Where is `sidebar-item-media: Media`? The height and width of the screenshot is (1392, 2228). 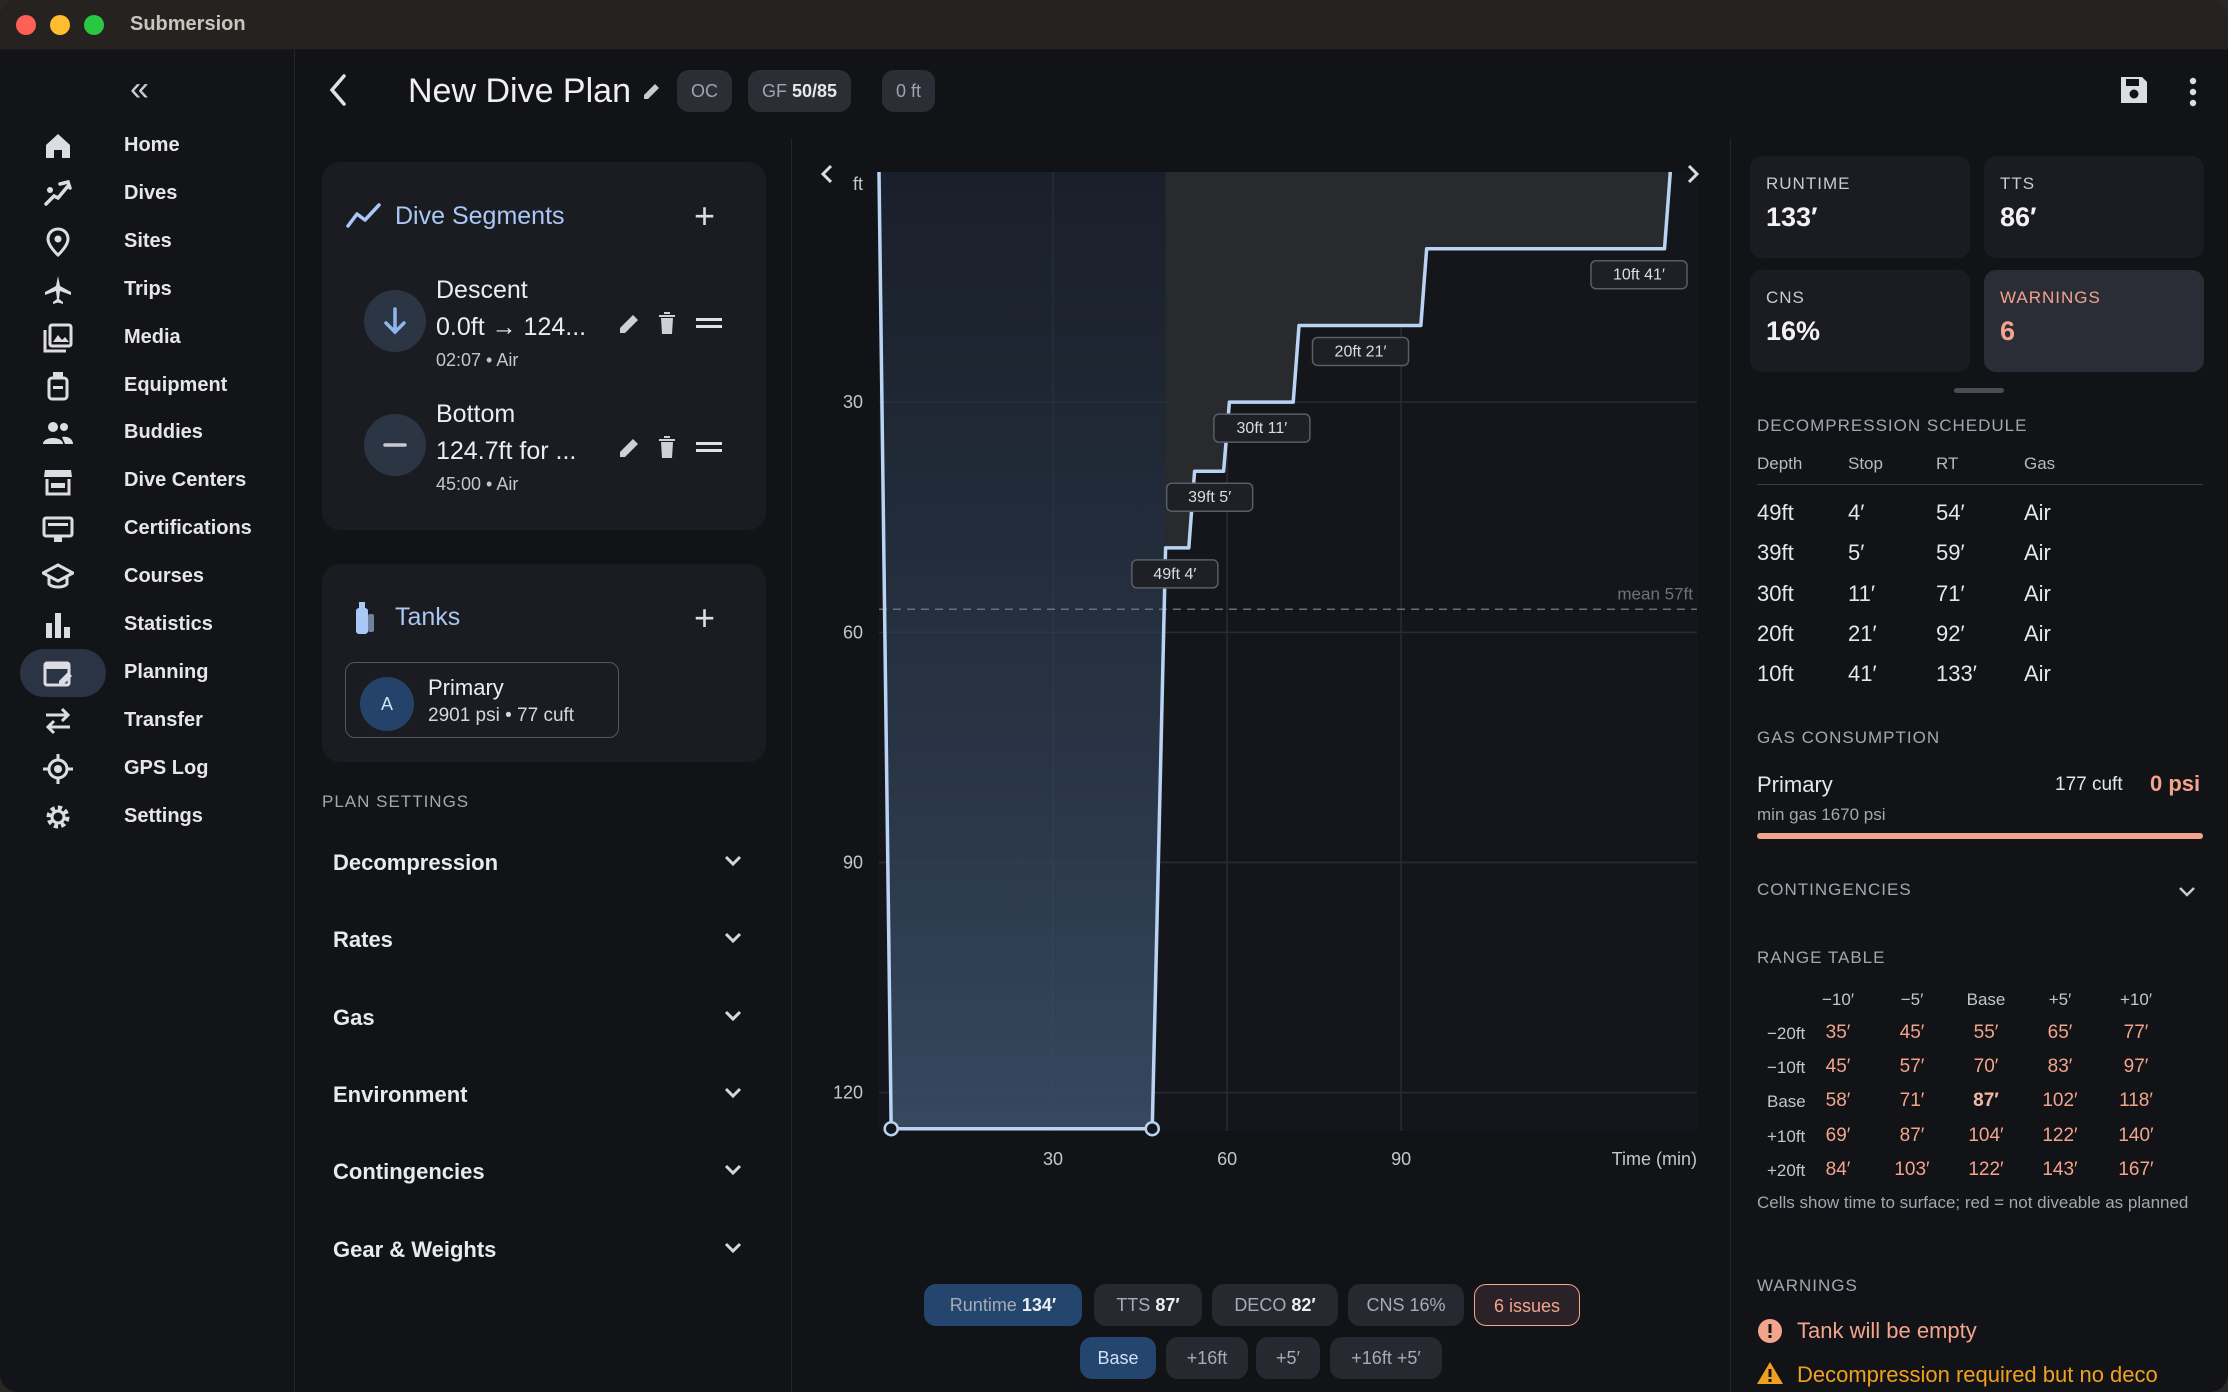 sidebar-item-media: Media is located at coordinates (150, 338).